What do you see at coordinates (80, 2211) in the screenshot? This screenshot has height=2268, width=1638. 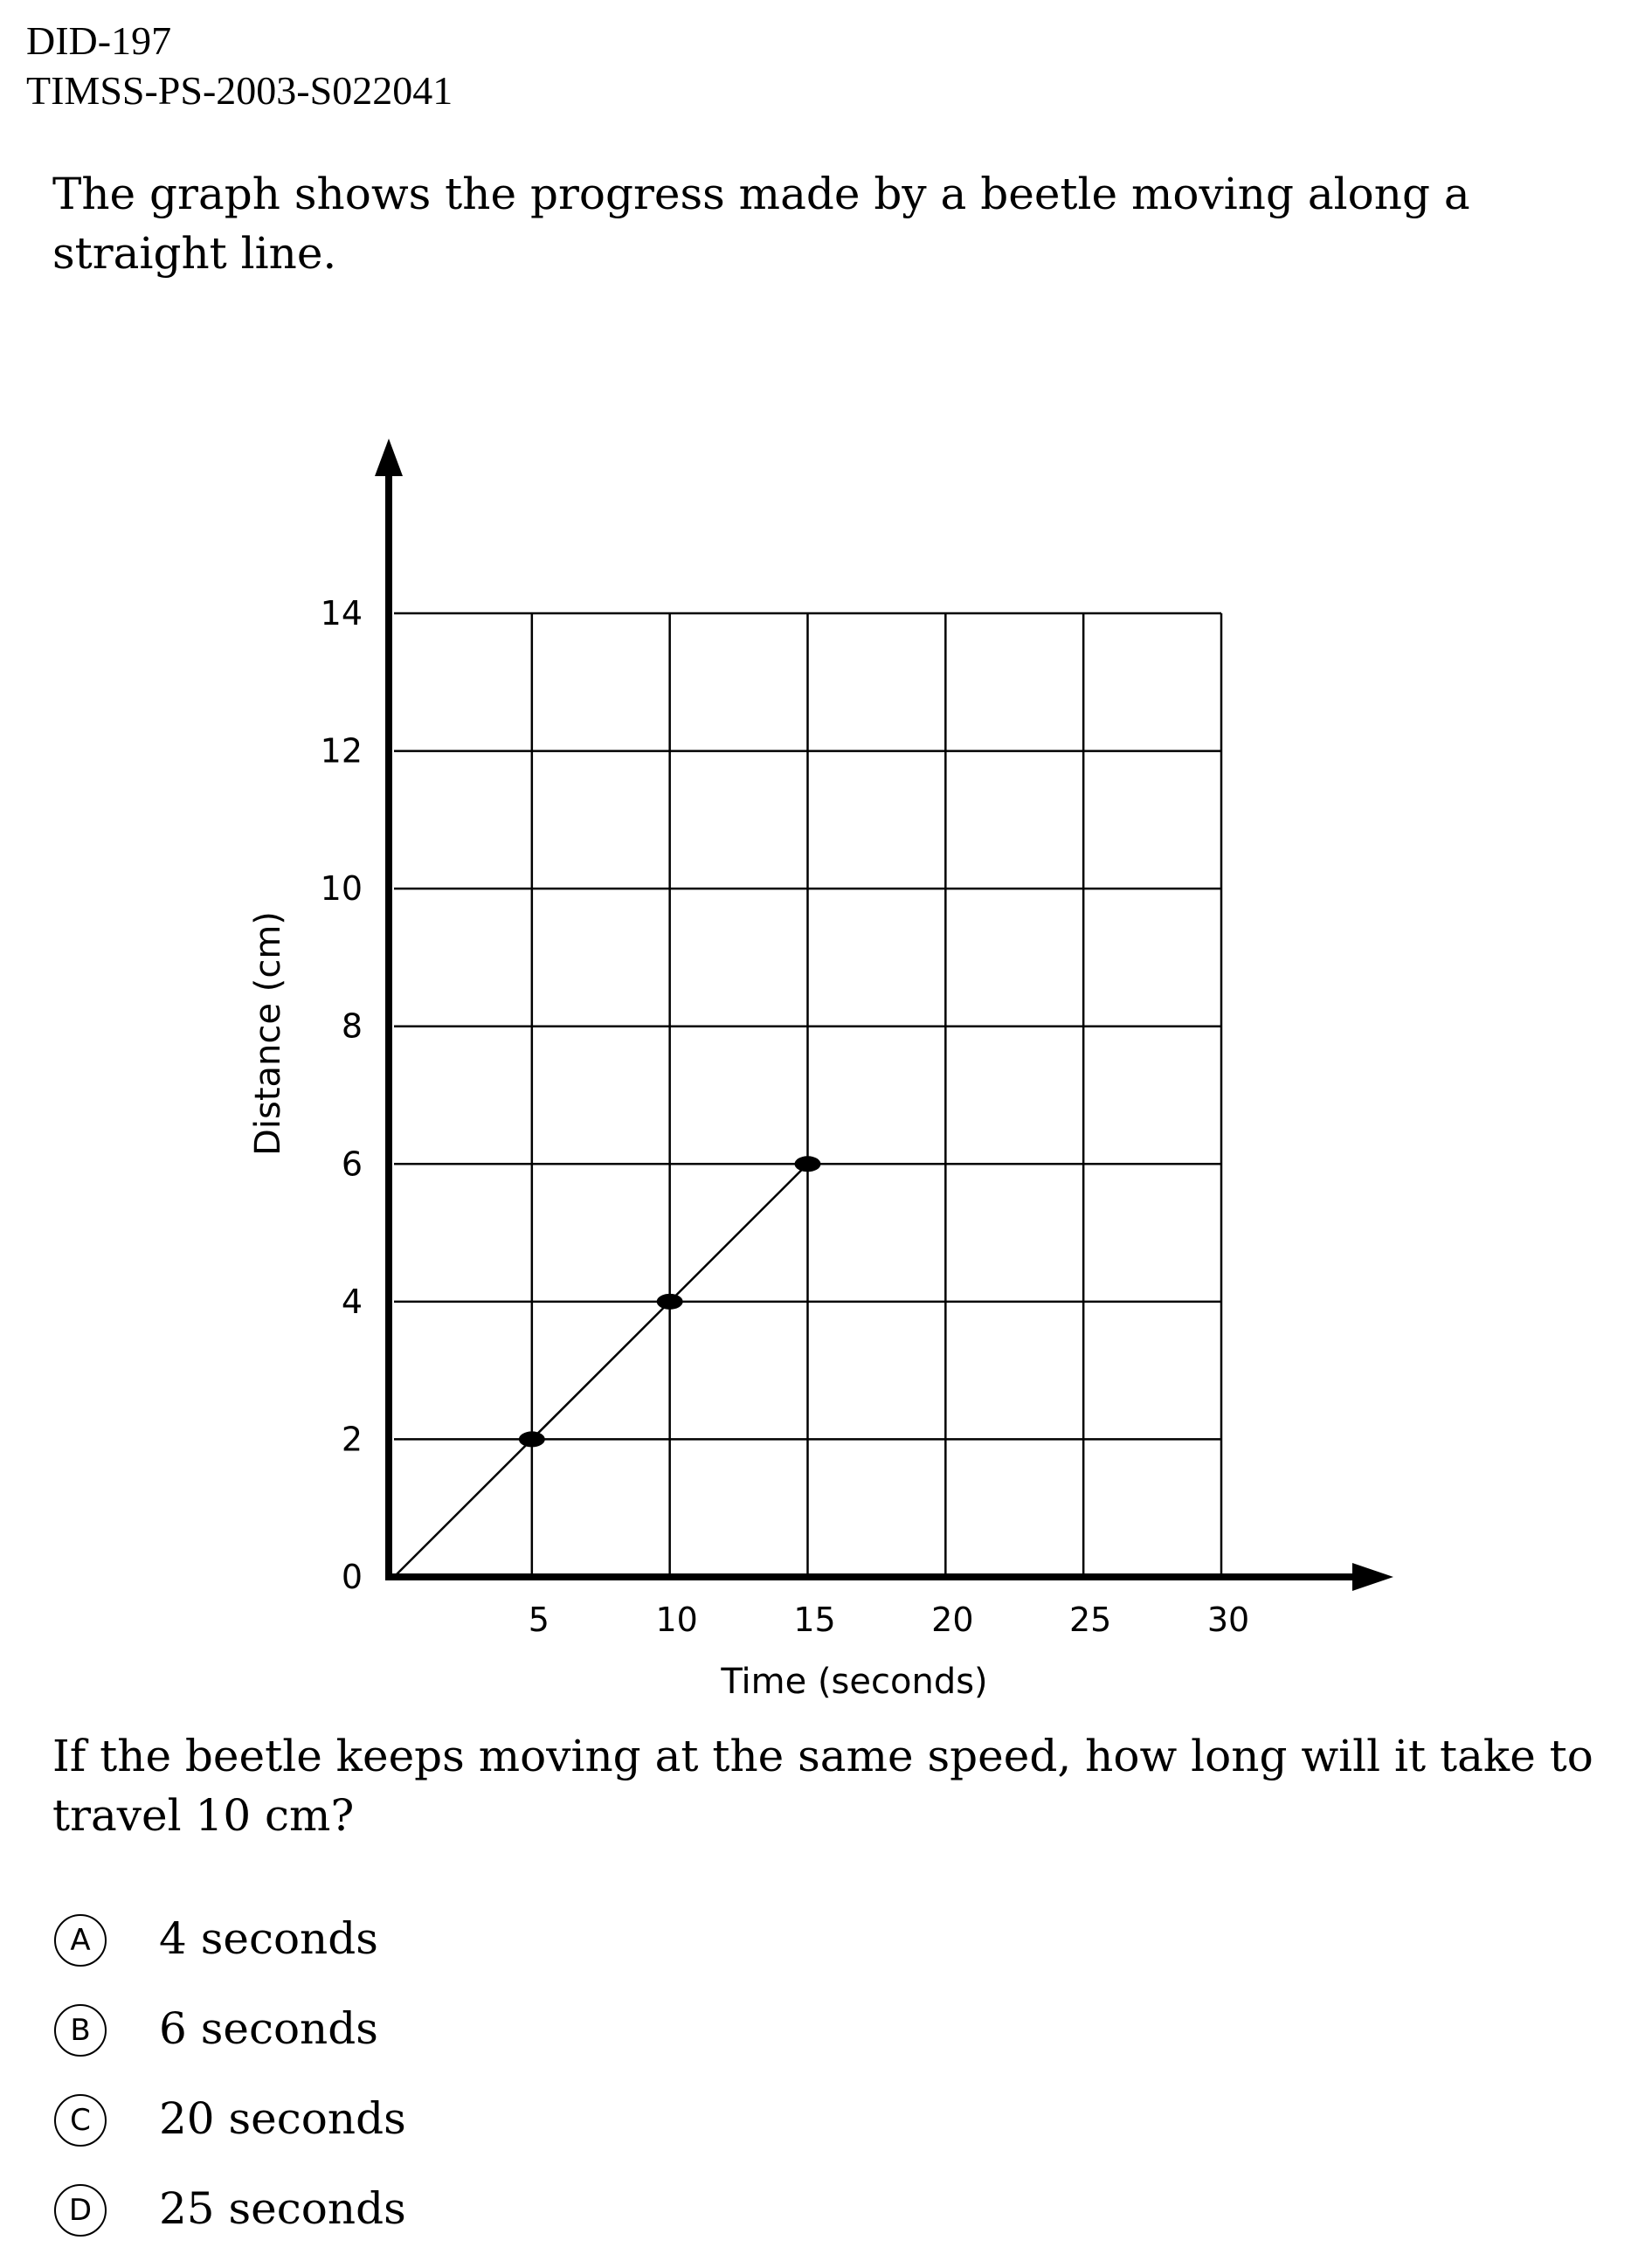 I see `option-d-bubble: D` at bounding box center [80, 2211].